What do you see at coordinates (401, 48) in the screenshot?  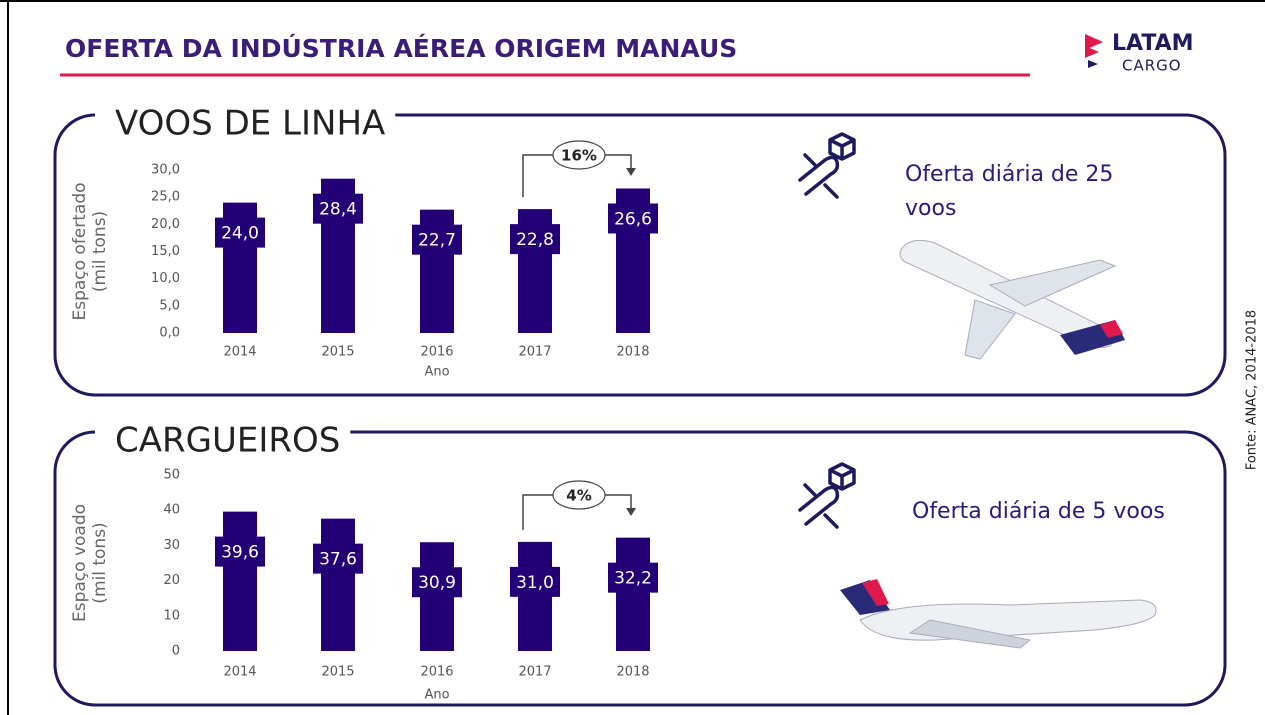 I see `page-title: OFERTA DA INDÚSTRIA AÉREA ORIGEM MANAUS` at bounding box center [401, 48].